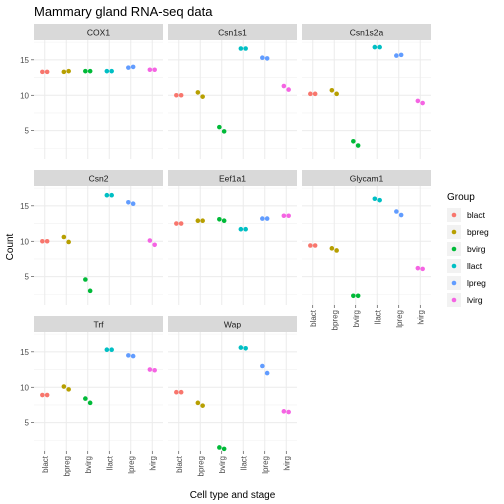 Image resolution: width=504 pixels, height=504 pixels. I want to click on legend-entry-llact: llact, so click(465, 266).